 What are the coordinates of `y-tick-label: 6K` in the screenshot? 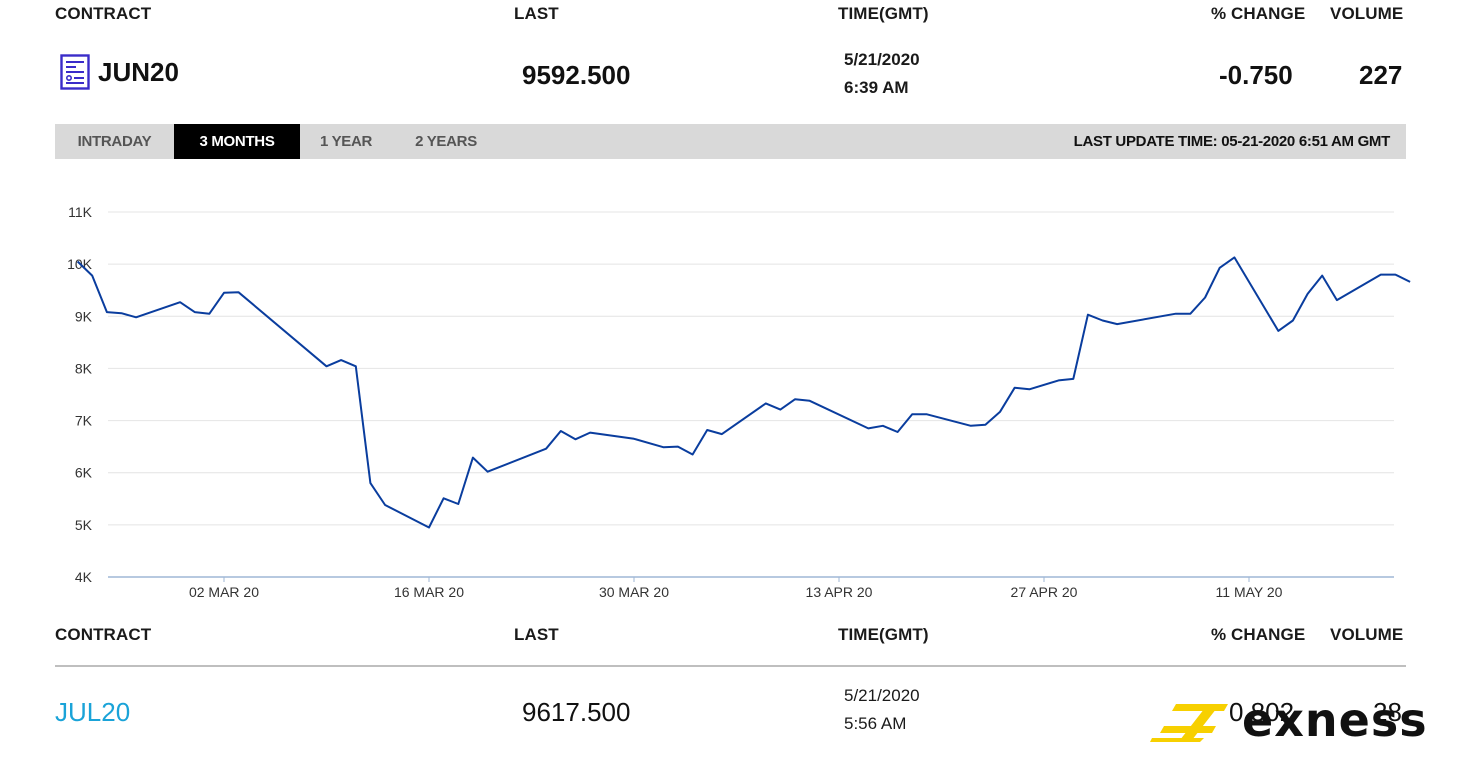 It's located at (84, 473).